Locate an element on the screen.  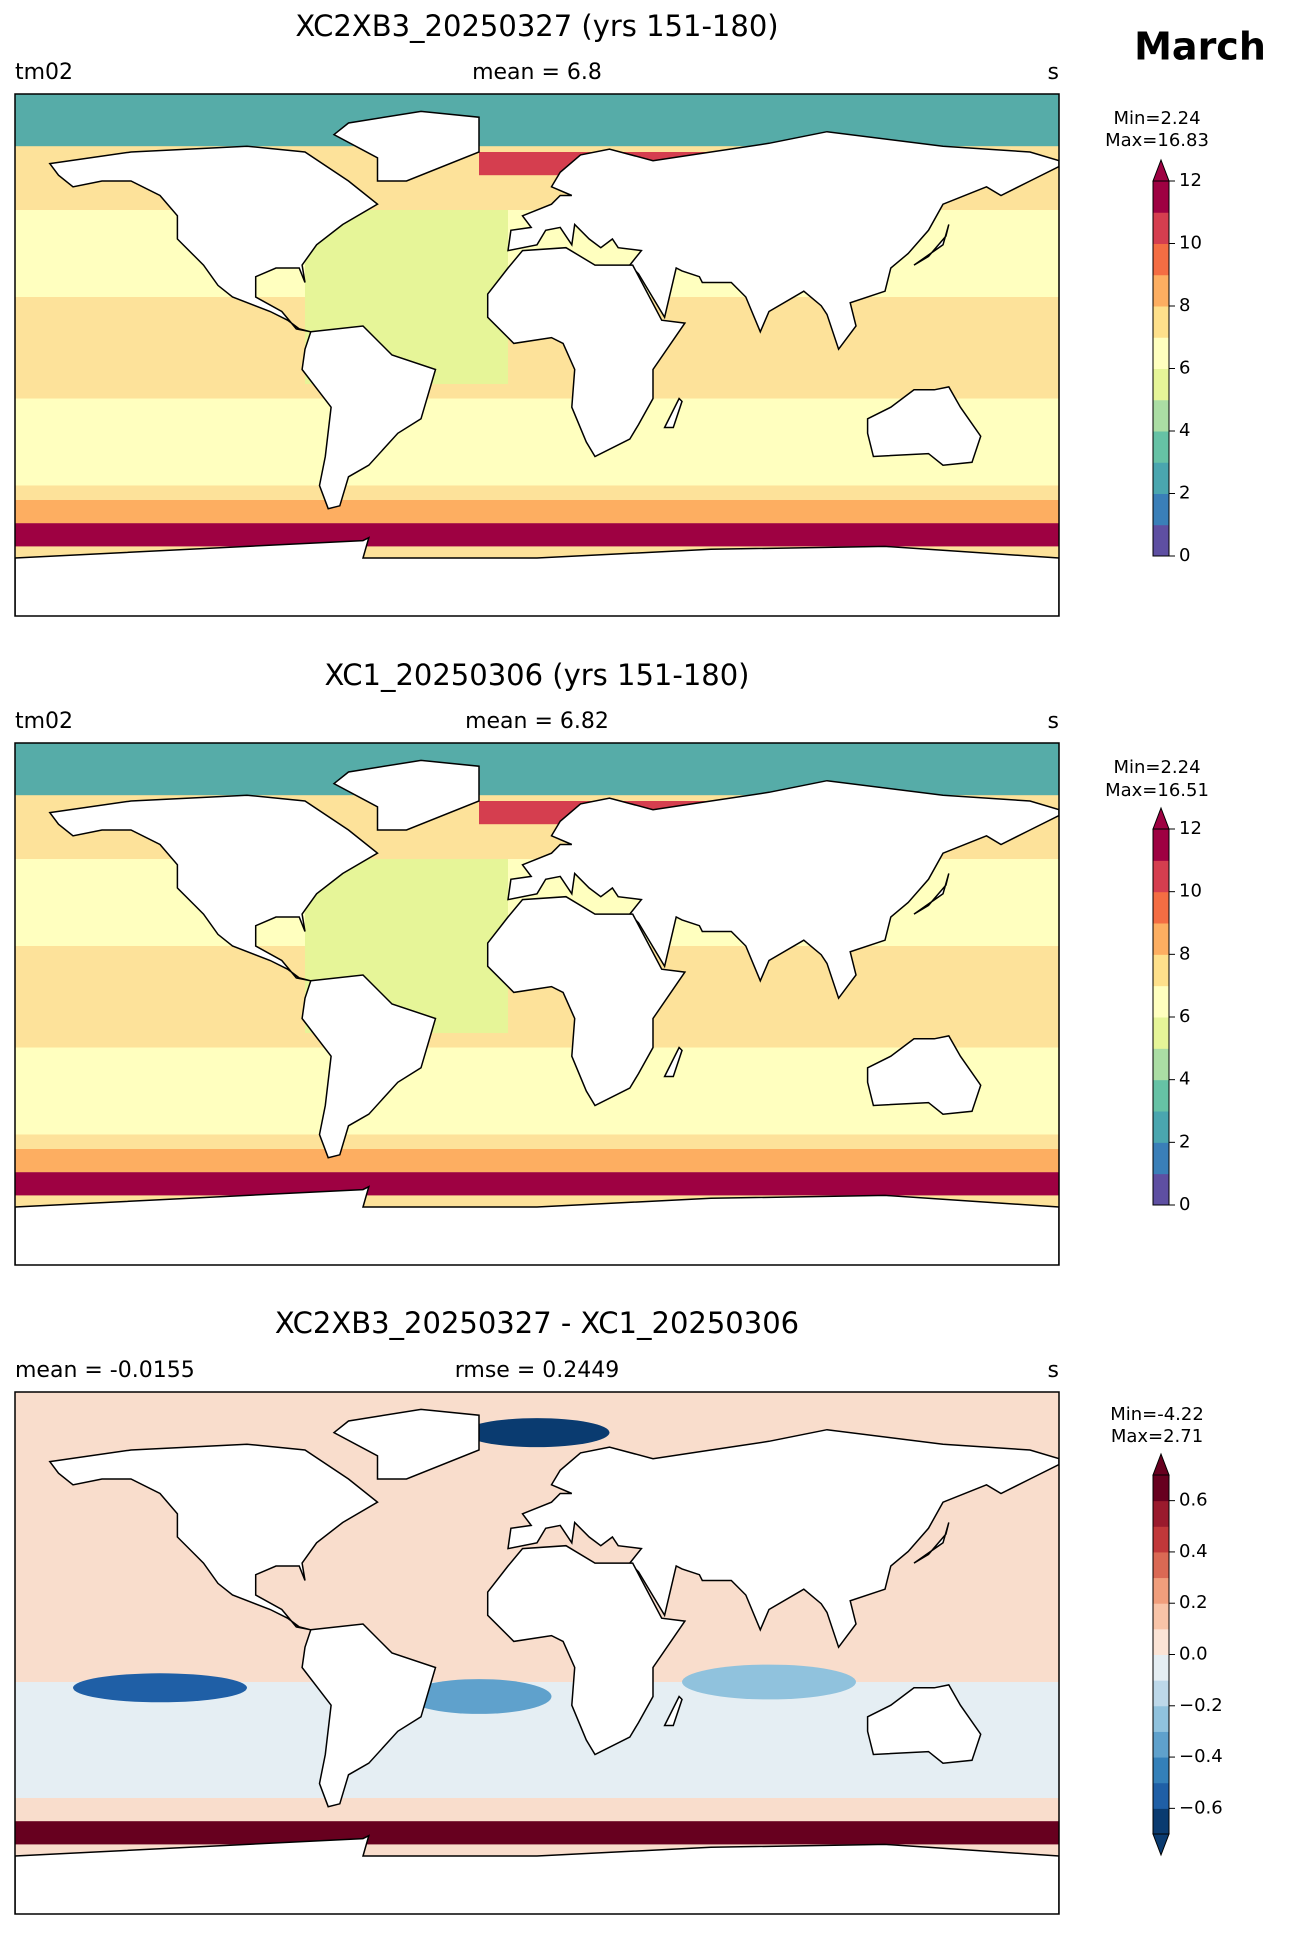
colorbar-tick-label: 0.2 is located at coordinates (1193, 1602).